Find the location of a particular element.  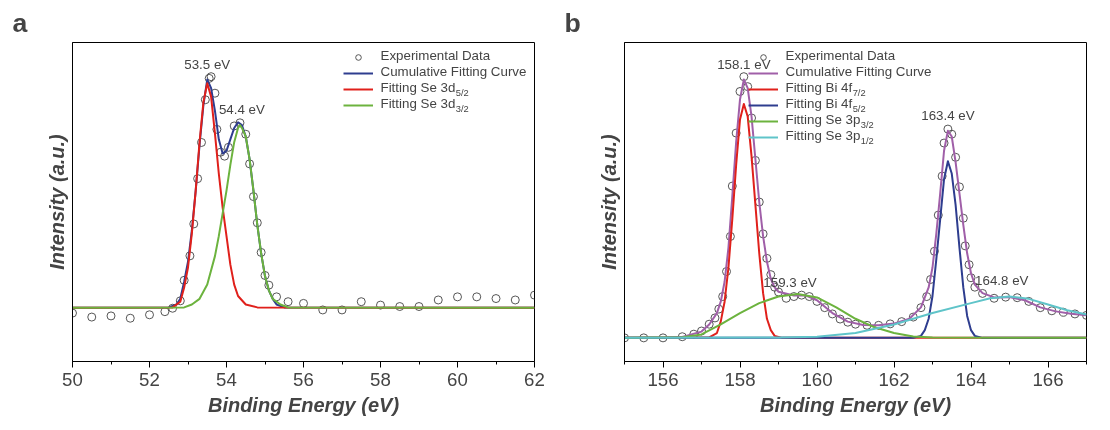

x-tick-label: 60 is located at coordinates (457, 379).